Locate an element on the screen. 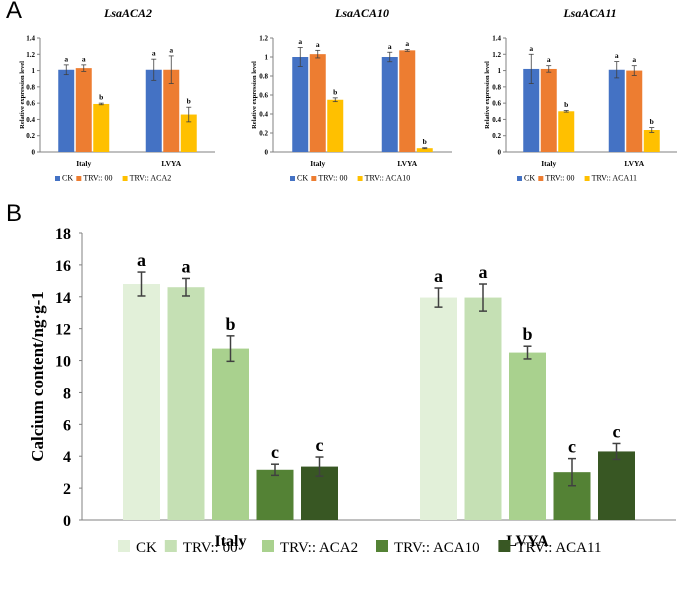  y-tick-label: 6 is located at coordinates (67, 425).